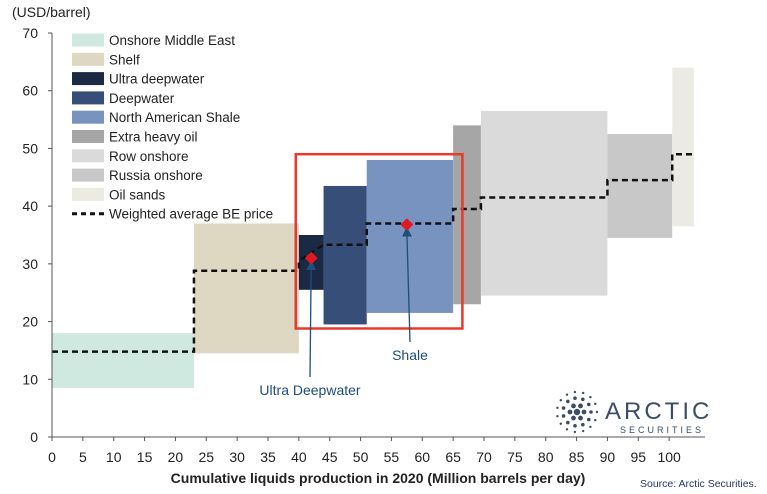 This screenshot has height=494, width=767. What do you see at coordinates (142, 98) in the screenshot?
I see `legend-label: Deepwater` at bounding box center [142, 98].